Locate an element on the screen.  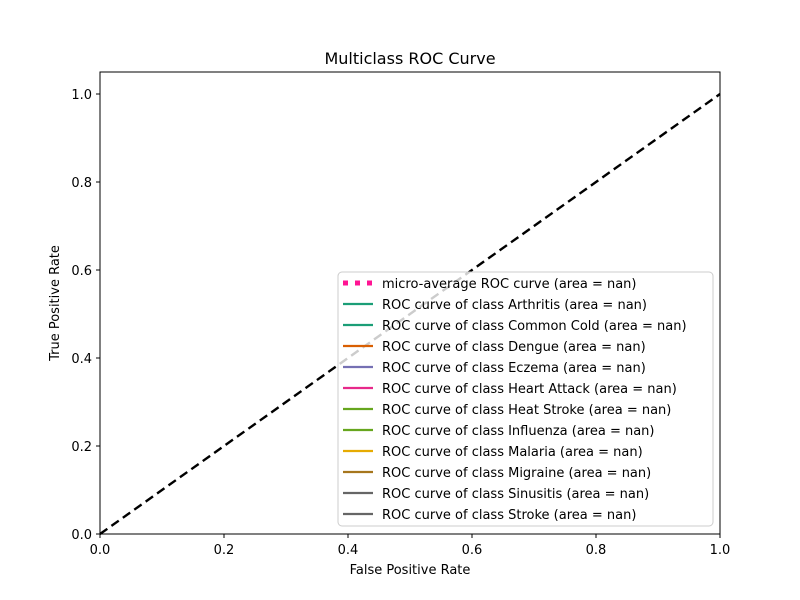
x-axis-label: False Positive Rate is located at coordinates (410, 570).